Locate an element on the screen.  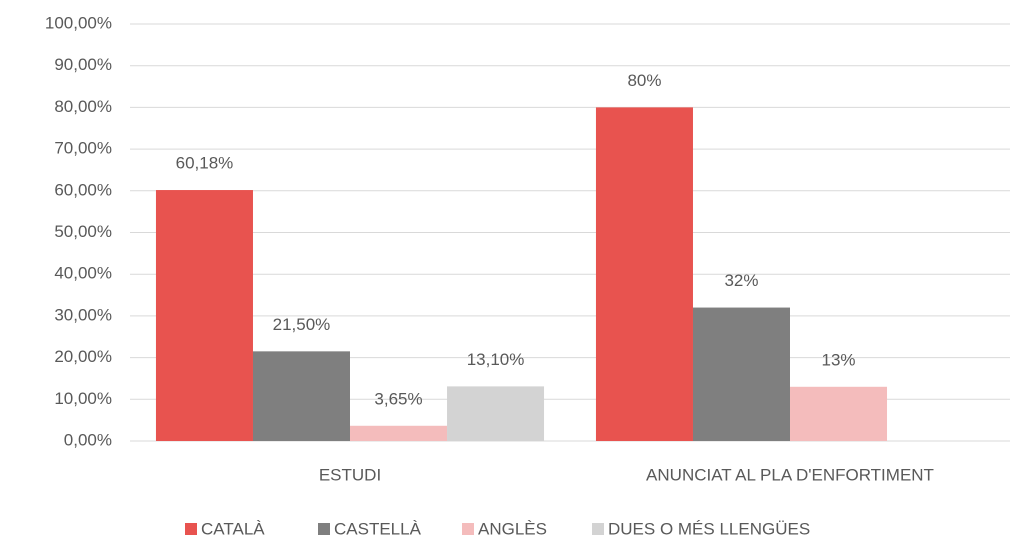
y-tick-label: 90,00% is located at coordinates (83, 64).